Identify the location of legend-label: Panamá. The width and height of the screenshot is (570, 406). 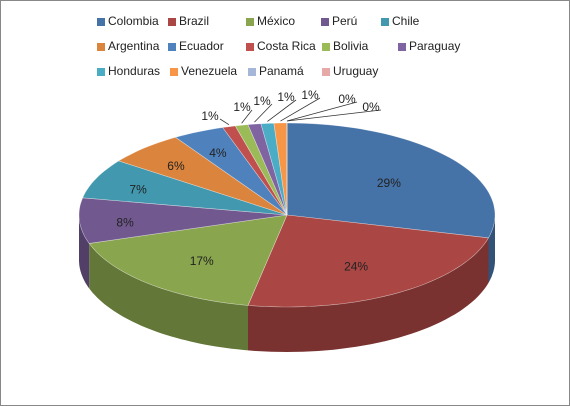
(281, 71).